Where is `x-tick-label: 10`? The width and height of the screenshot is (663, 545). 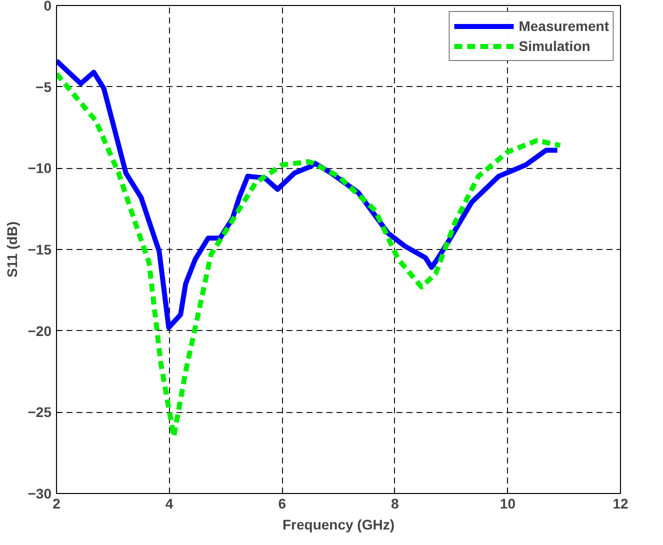 x-tick-label: 10 is located at coordinates (508, 504).